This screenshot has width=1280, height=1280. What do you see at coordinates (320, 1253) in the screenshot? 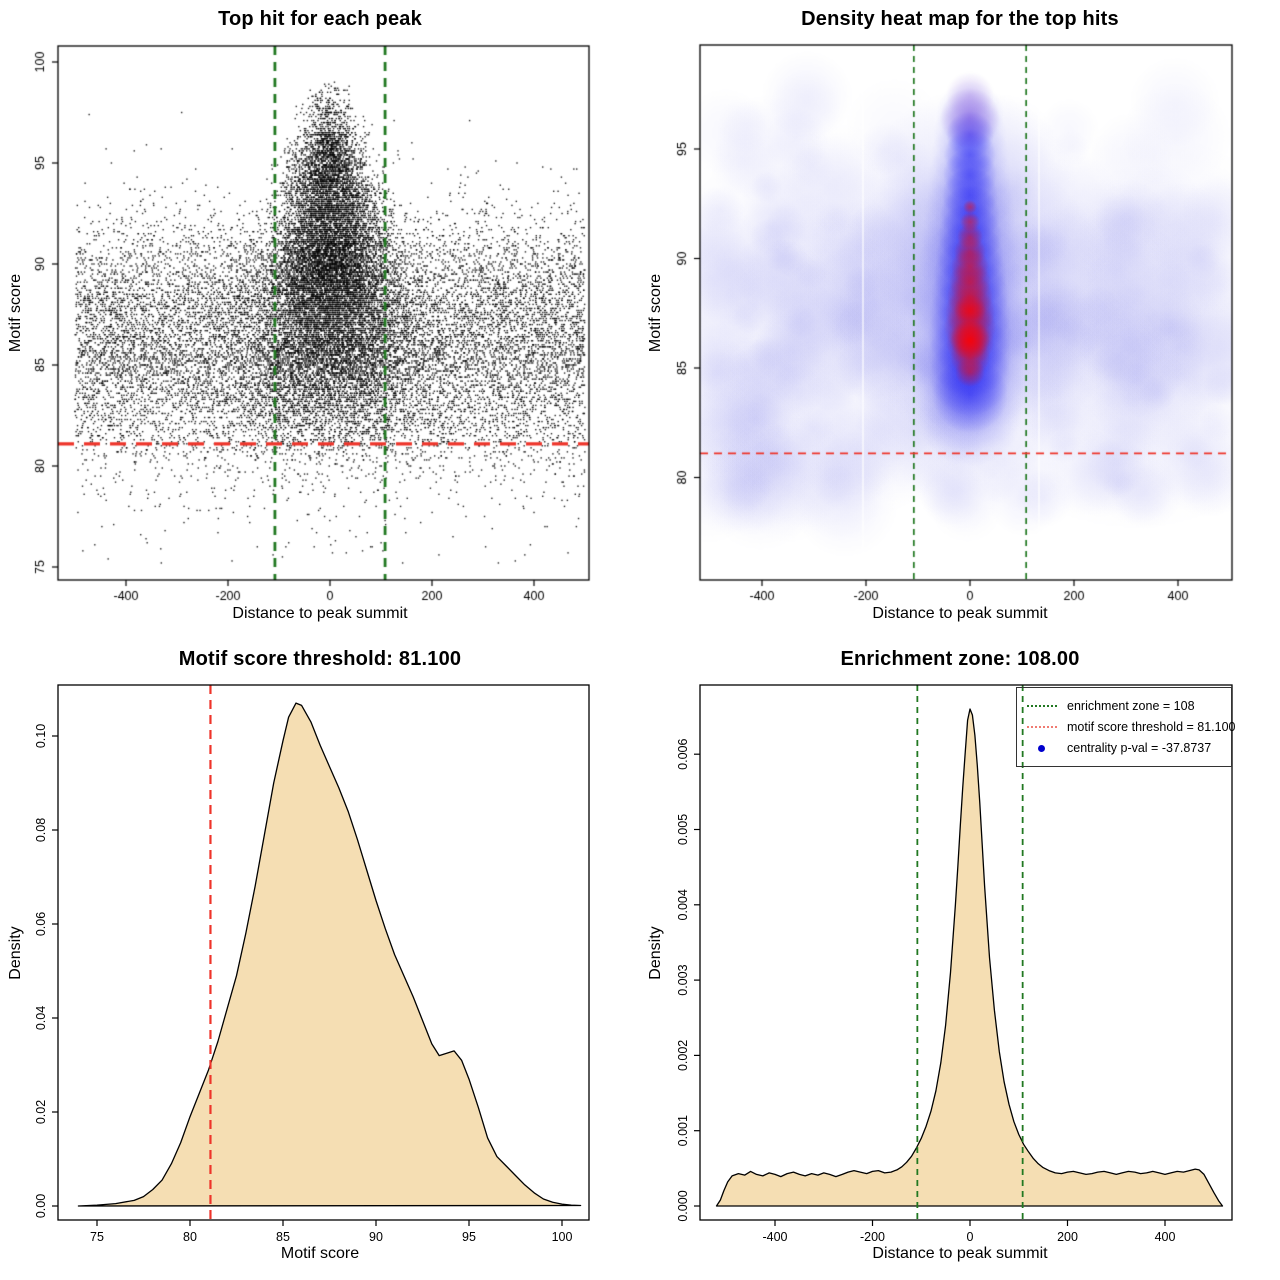
I see `x-axis-label: Motif score` at bounding box center [320, 1253].